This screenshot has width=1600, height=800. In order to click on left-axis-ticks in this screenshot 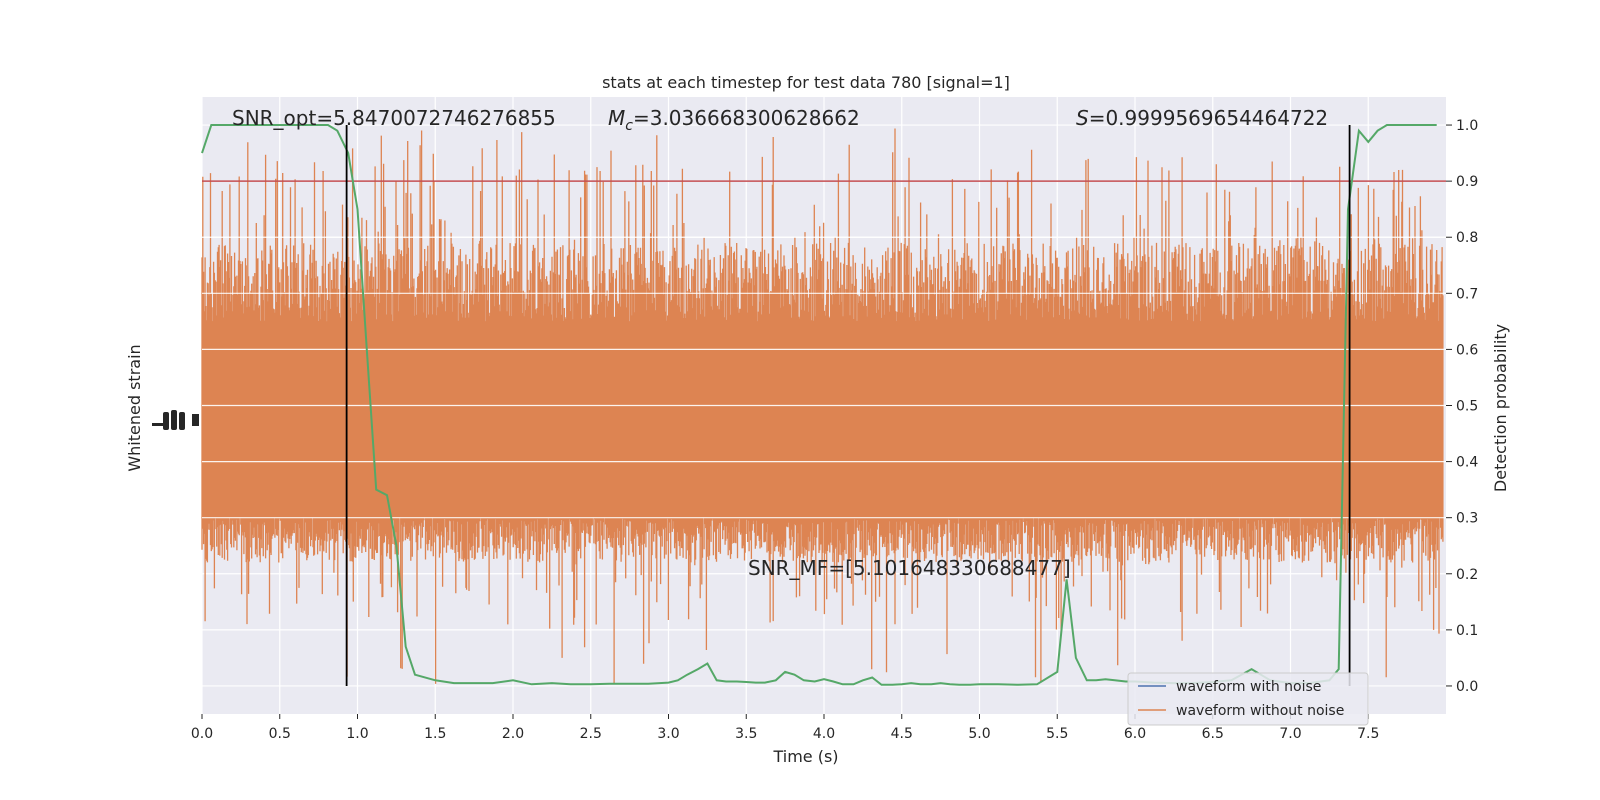, I will do `click(175, 420)`.